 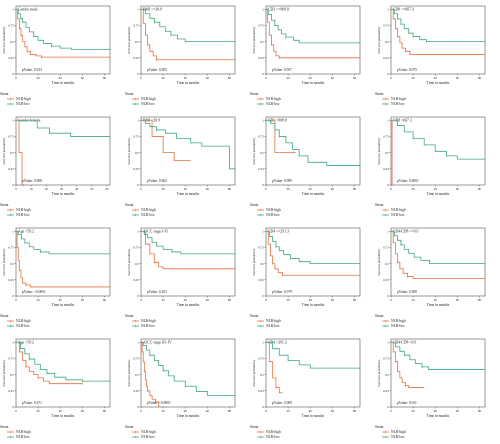 What do you see at coordinates (403, 10) in the screenshot?
I see `panel-title: CD8 >=667.3` at bounding box center [403, 10].